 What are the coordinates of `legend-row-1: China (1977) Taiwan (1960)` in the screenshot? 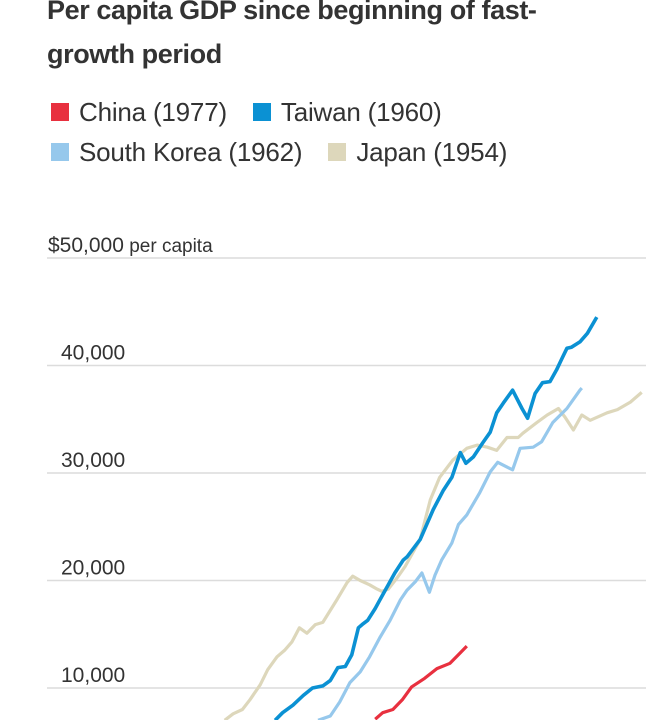 It's located at (351, 112).